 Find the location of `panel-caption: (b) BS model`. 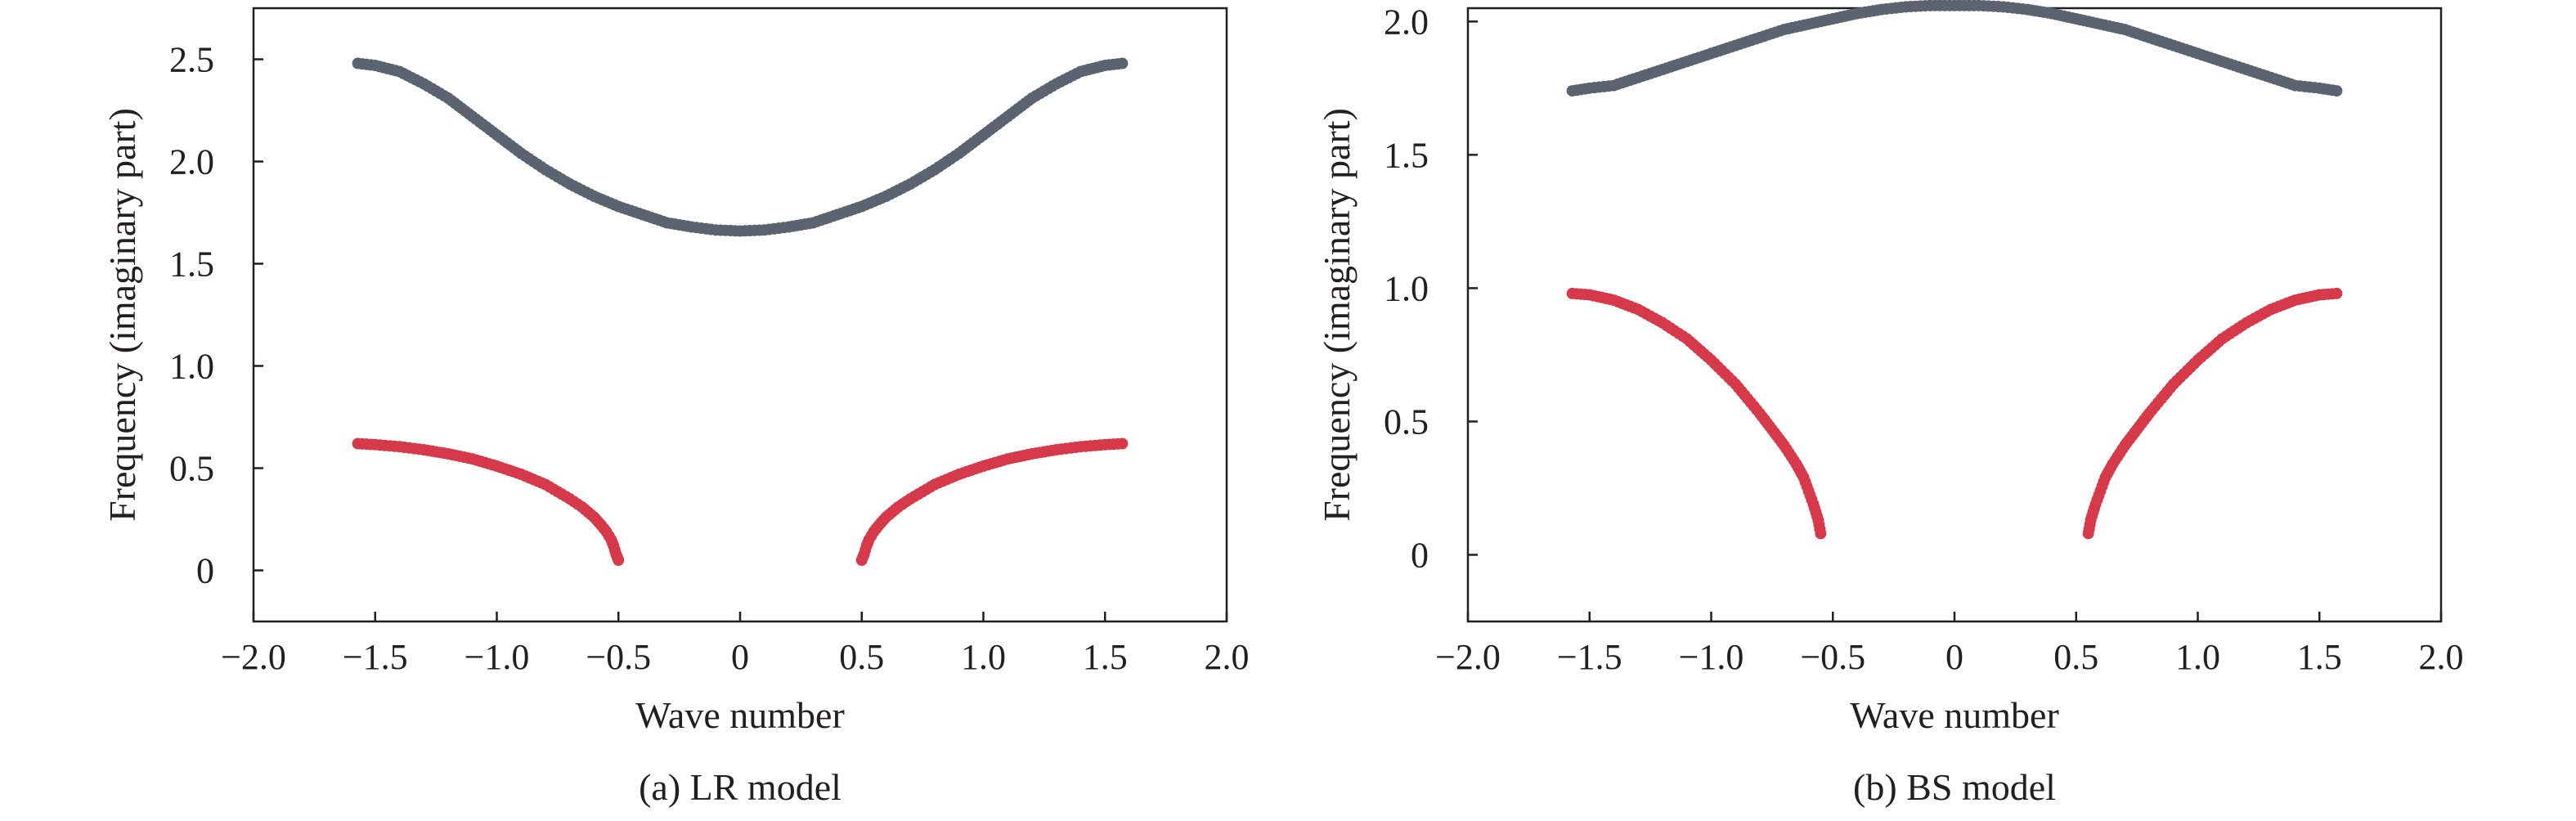

panel-caption: (b) BS model is located at coordinates (1954, 787).